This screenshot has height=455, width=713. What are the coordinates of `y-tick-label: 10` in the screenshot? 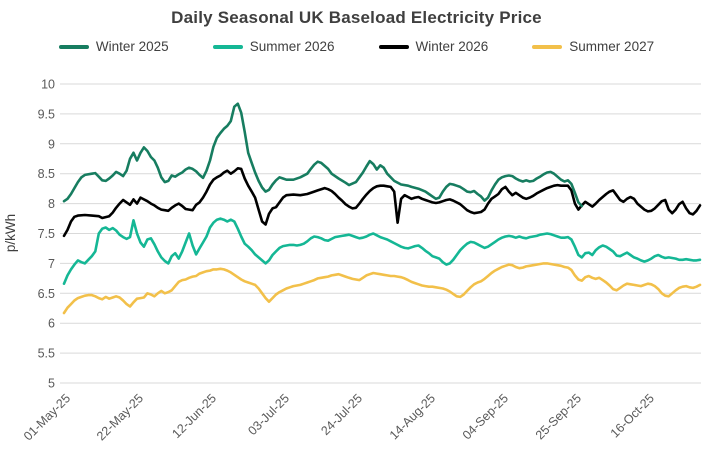 It's located at (48, 85).